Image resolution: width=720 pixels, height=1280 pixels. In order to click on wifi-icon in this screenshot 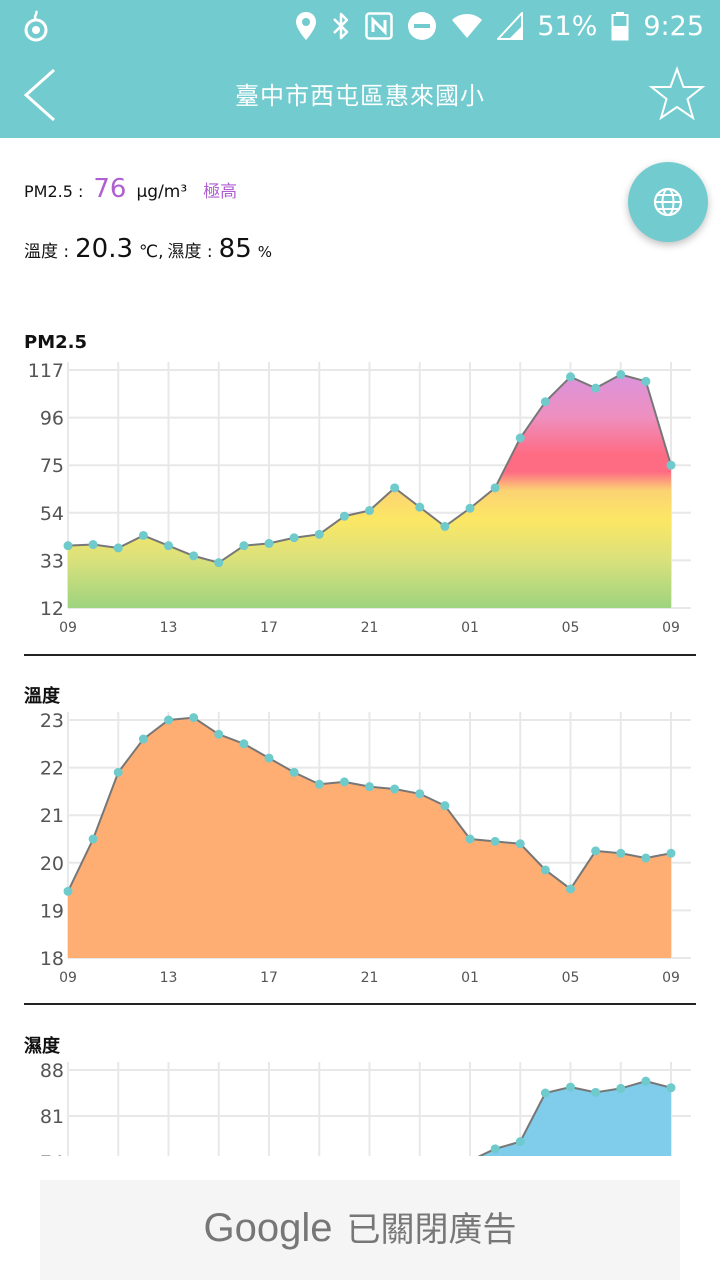, I will do `click(467, 26)`.